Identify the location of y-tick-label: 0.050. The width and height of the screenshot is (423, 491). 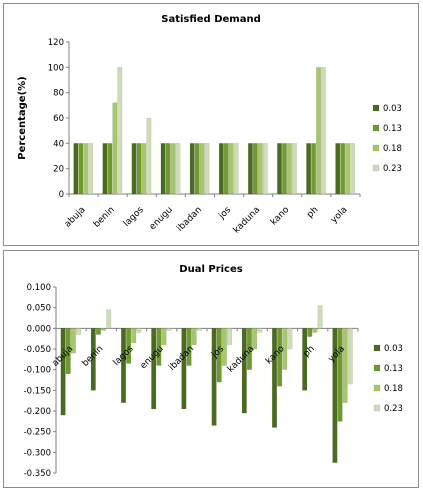
(39, 309).